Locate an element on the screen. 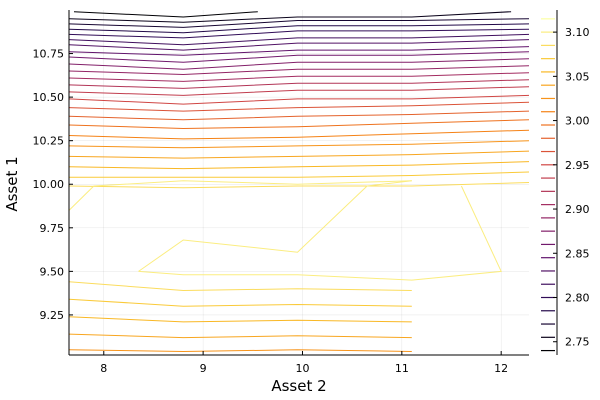  y-tick-label: 10.25 is located at coordinates (49, 141).